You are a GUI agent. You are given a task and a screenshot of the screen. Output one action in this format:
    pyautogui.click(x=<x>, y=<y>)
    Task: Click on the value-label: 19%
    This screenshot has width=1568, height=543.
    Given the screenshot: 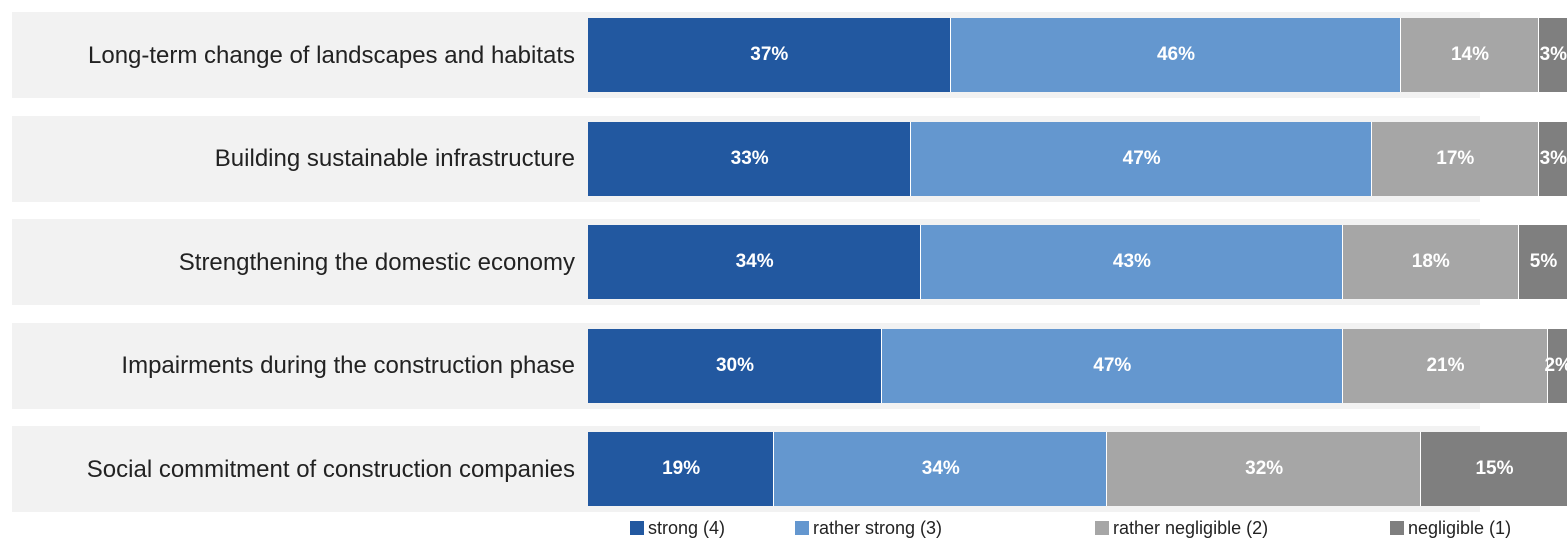 What is the action you would take?
    pyautogui.click(x=681, y=468)
    